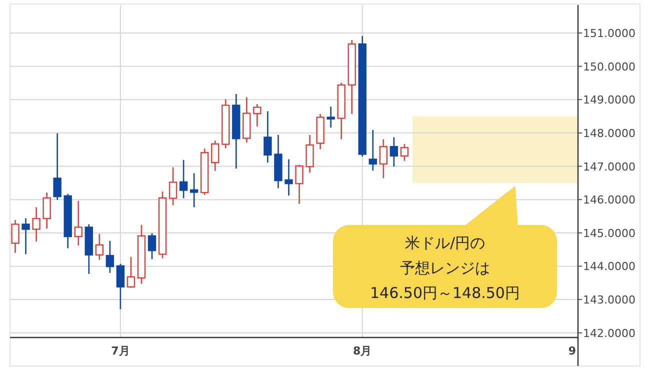 The height and width of the screenshot is (373, 651). Describe the element at coordinates (609, 133) in the screenshot. I see `y-tick-label: 148.0000` at that location.